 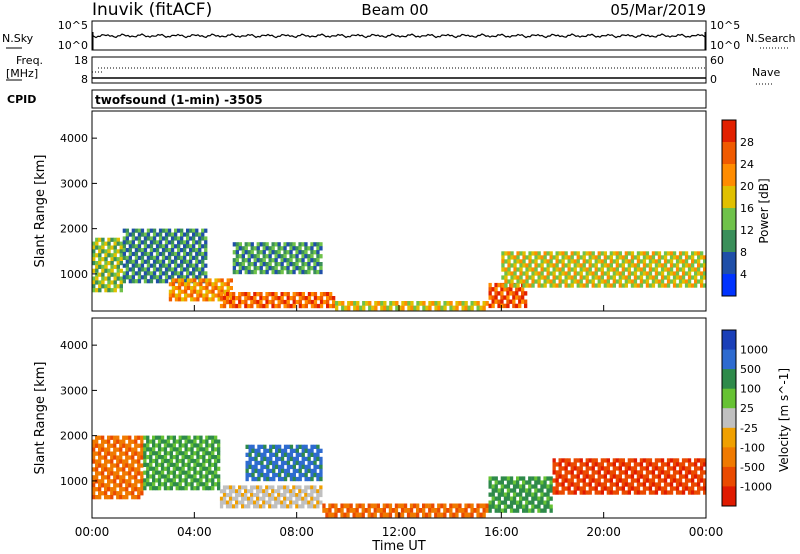 I want to click on colorbar-tick-label: 100, so click(x=750, y=389).